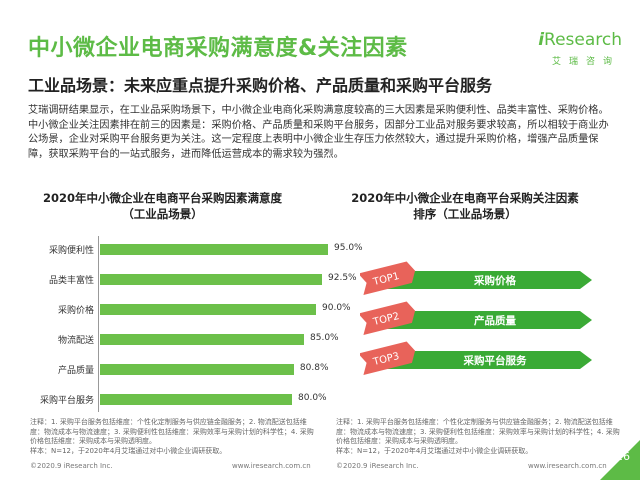 The image size is (640, 480). What do you see at coordinates (98, 324) in the screenshot?
I see `category-axis-line` at bounding box center [98, 324].